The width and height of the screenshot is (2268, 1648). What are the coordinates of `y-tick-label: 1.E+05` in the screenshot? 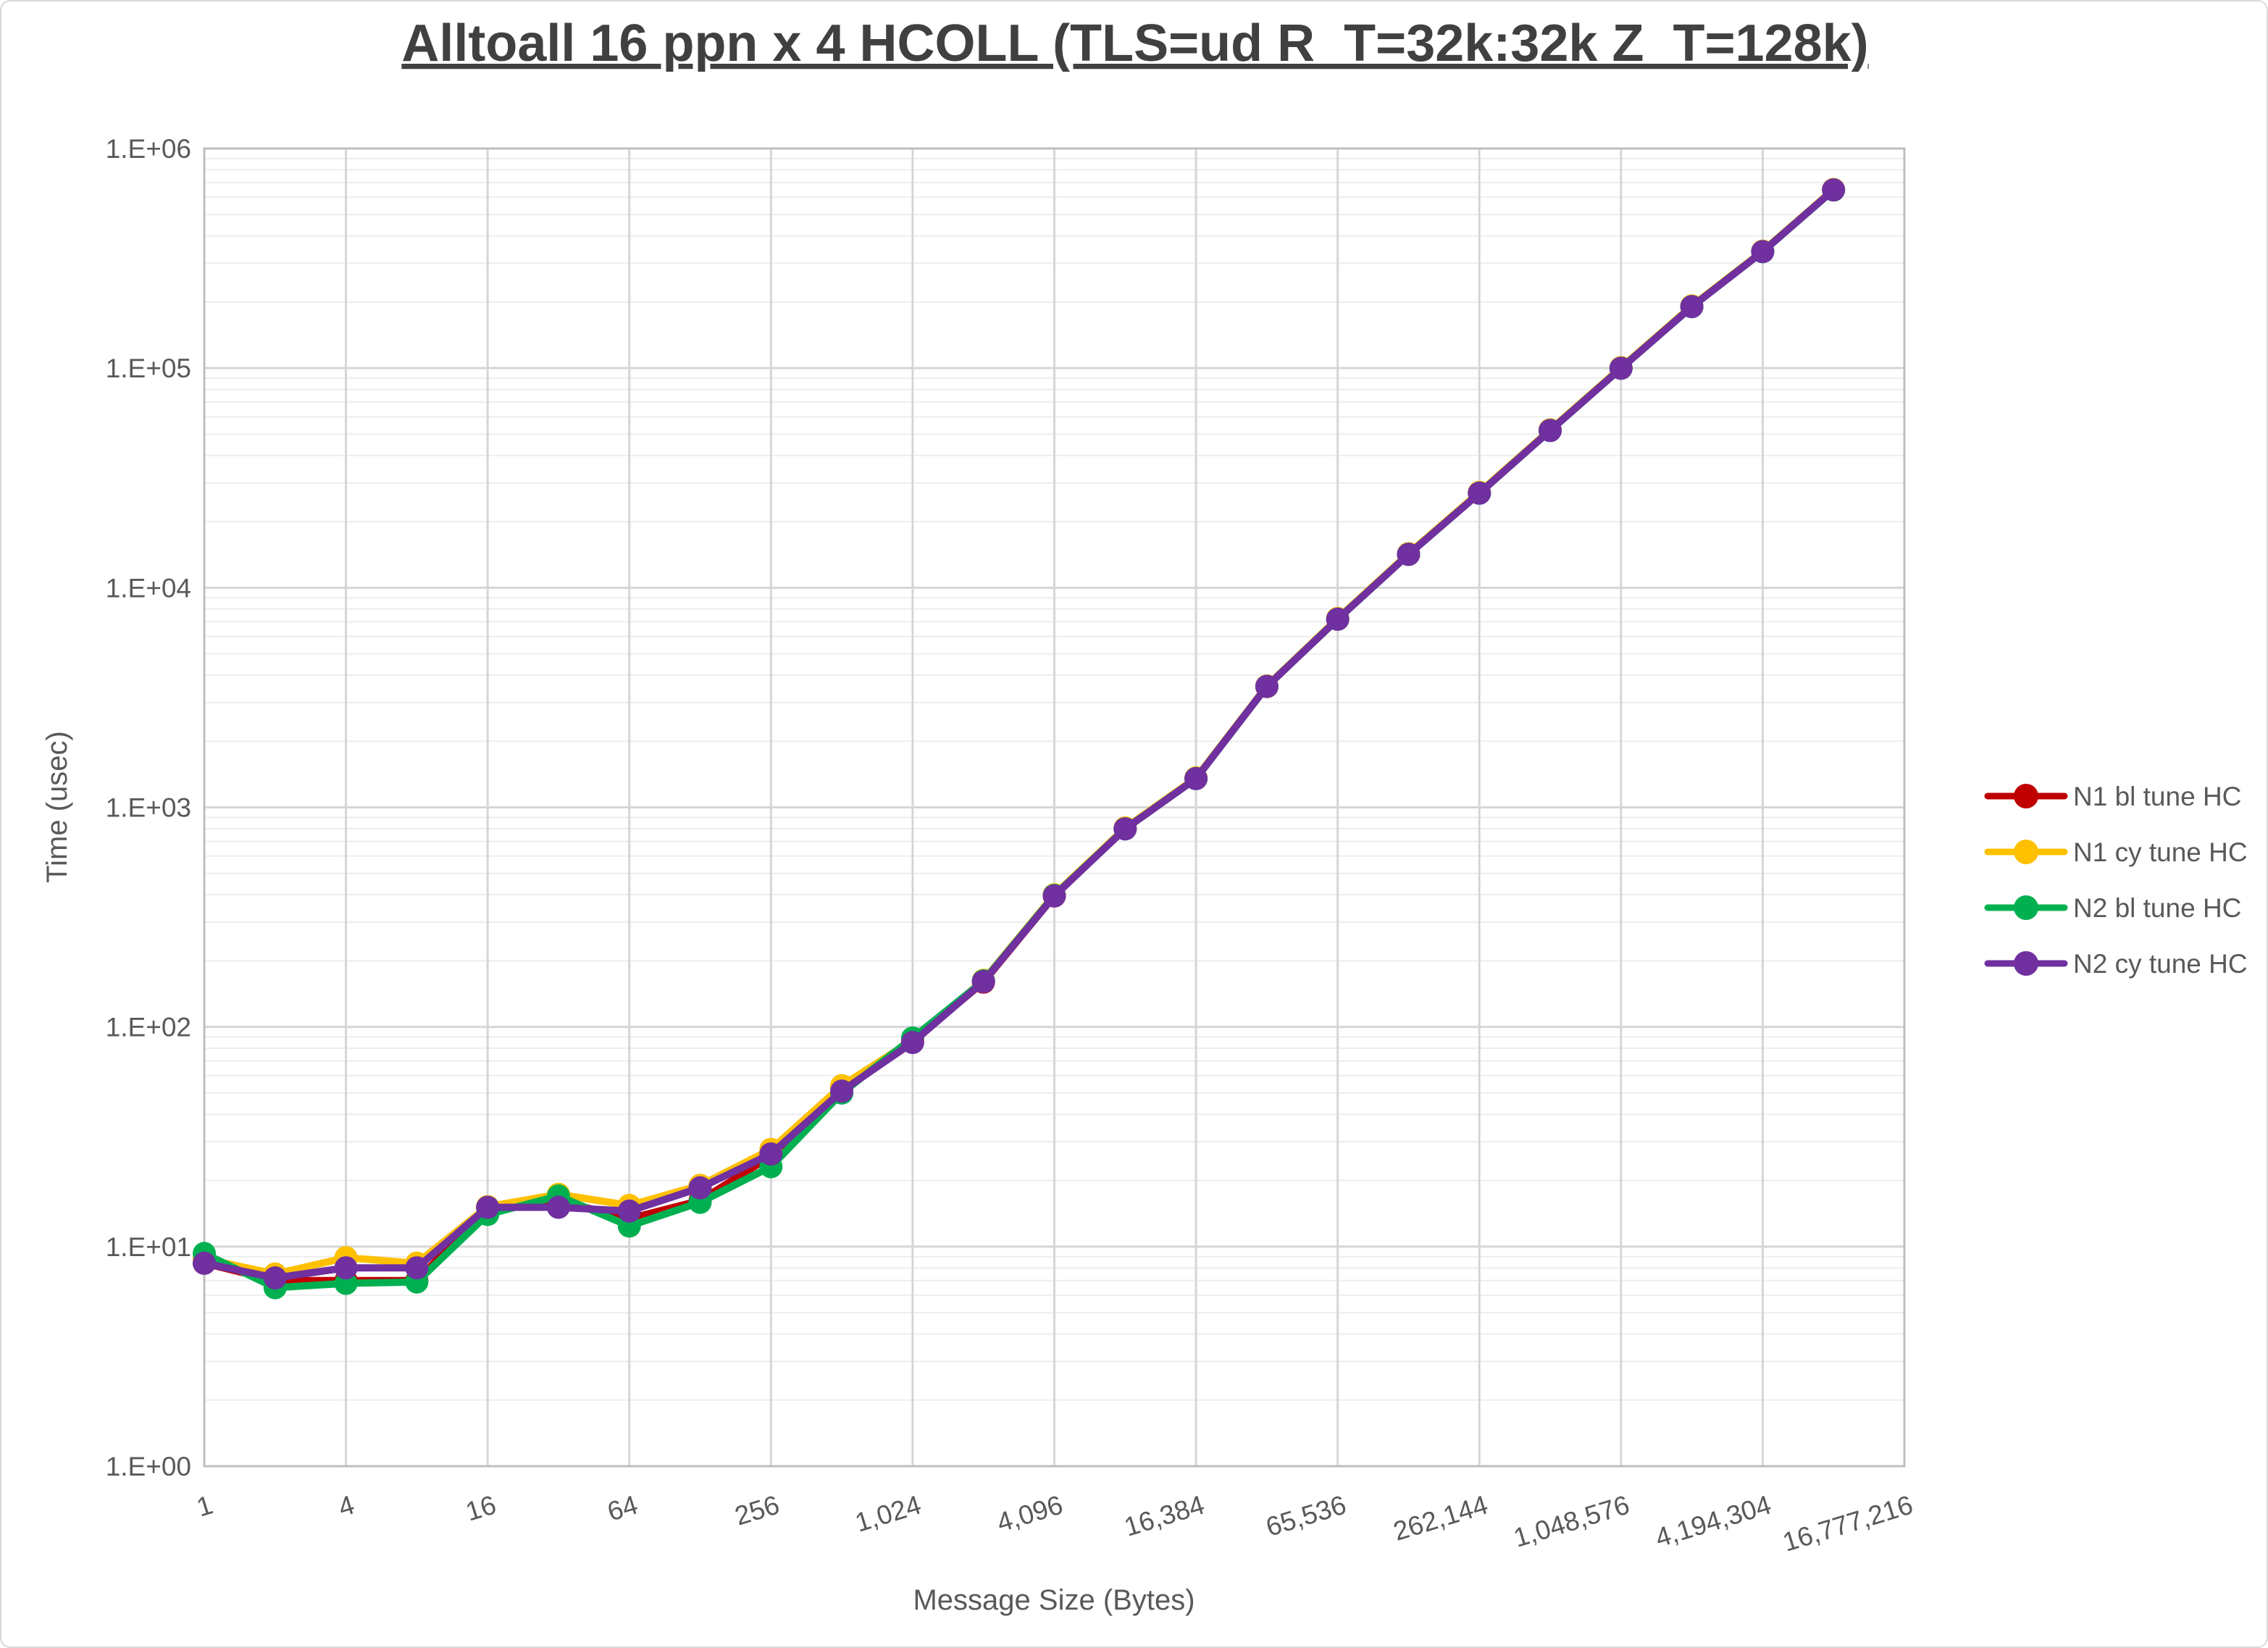 It's located at (149, 368).